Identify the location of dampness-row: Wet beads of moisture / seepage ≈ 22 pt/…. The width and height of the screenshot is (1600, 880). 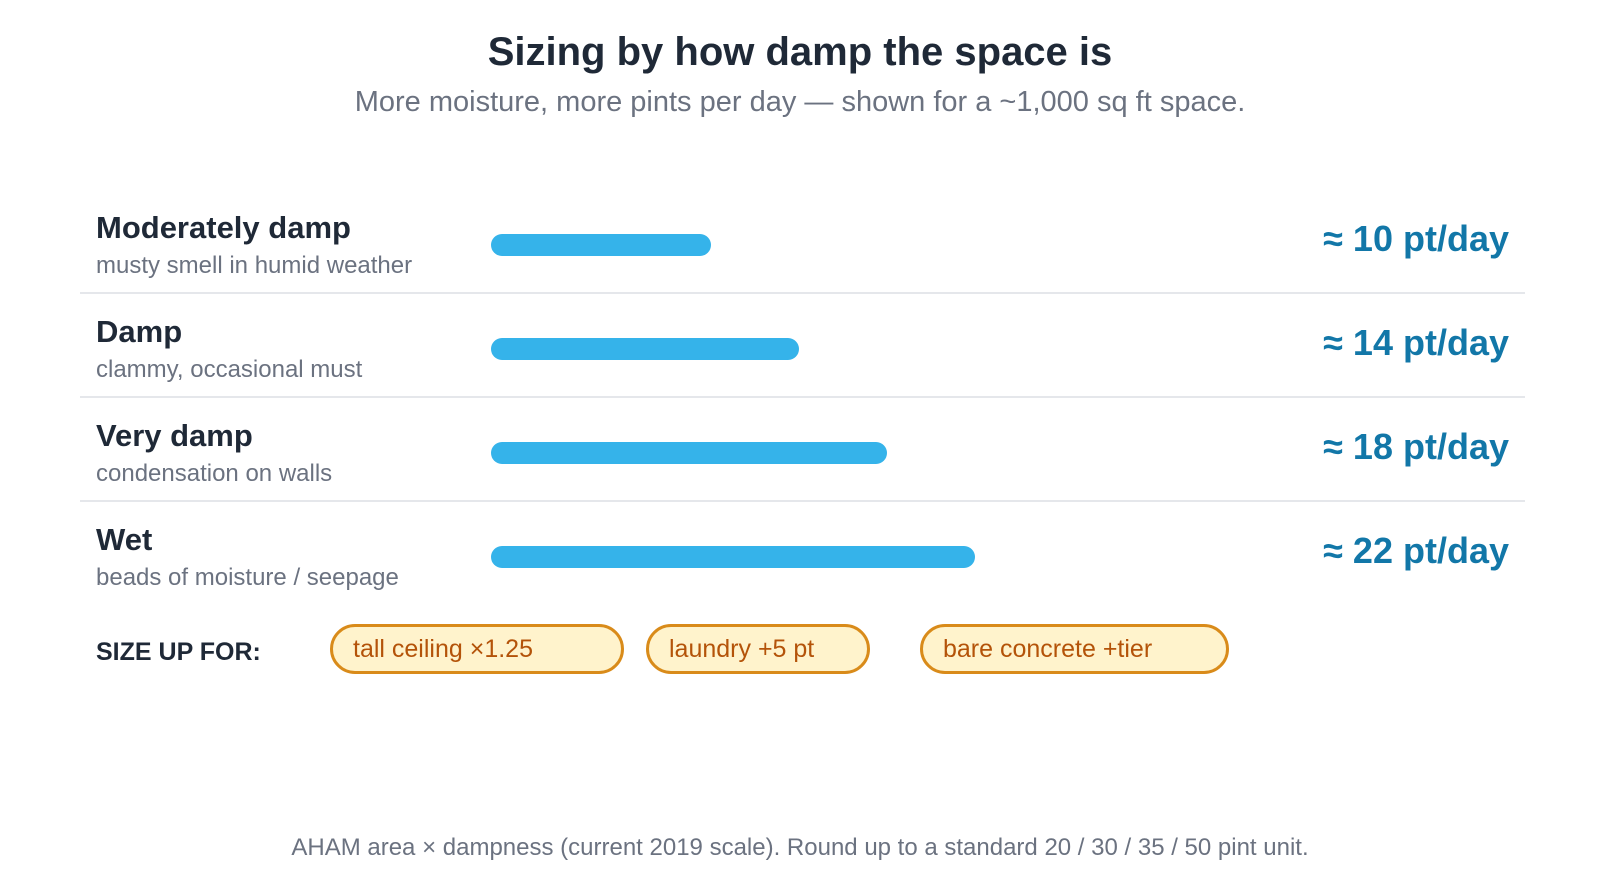
(802, 554).